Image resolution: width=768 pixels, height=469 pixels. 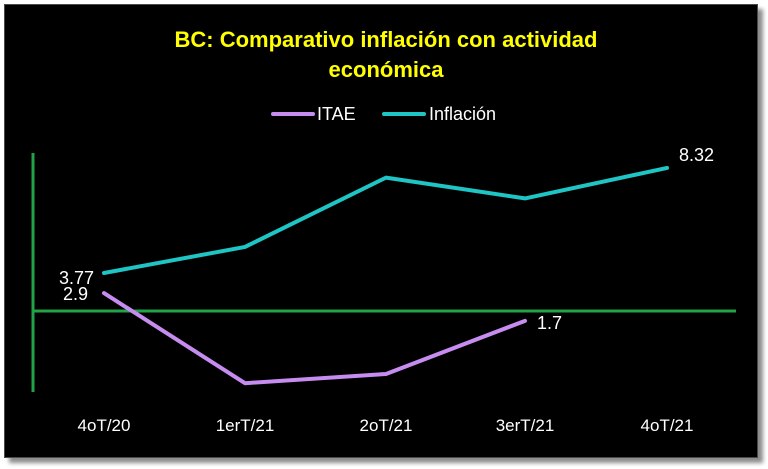 What do you see at coordinates (245, 425) in the screenshot?
I see `x-tick-label: 1erT/21` at bounding box center [245, 425].